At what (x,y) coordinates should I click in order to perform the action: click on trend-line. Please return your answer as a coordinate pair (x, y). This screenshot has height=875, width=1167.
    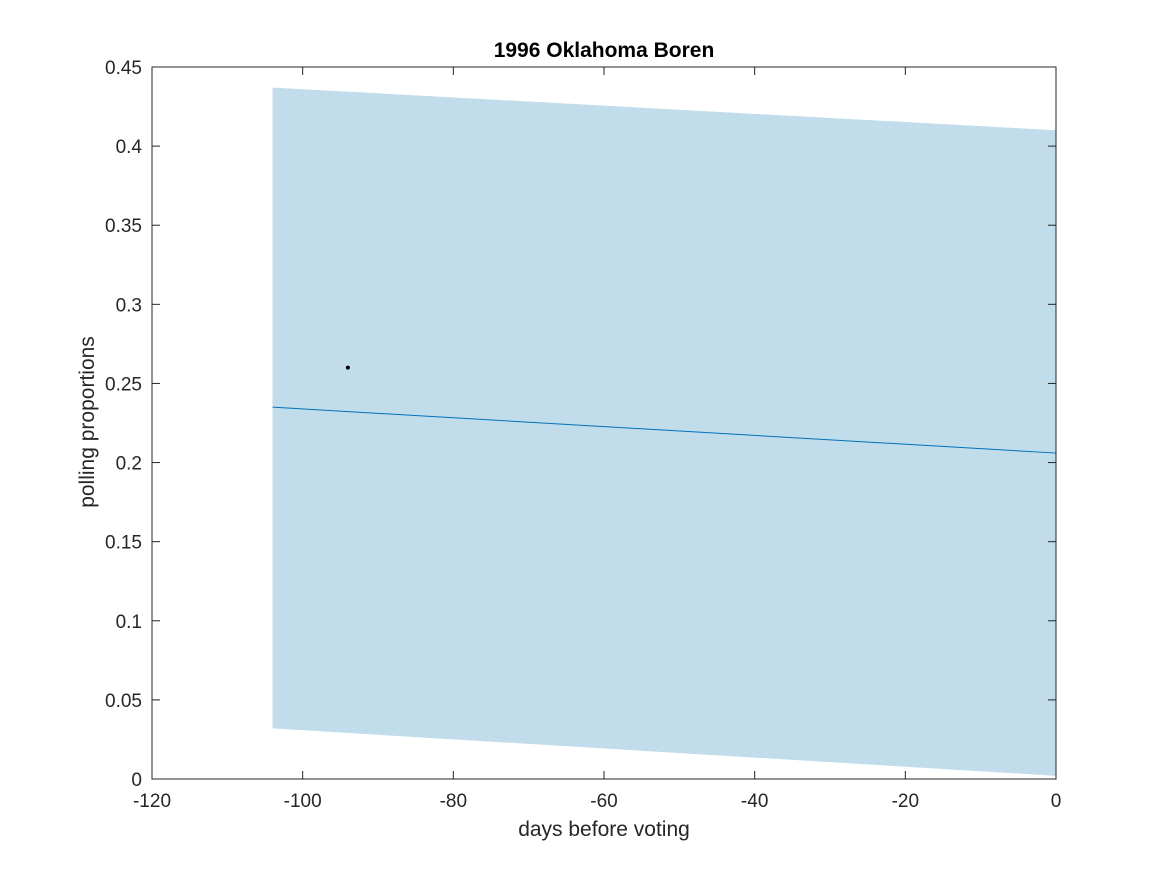
    Looking at the image, I should click on (664, 430).